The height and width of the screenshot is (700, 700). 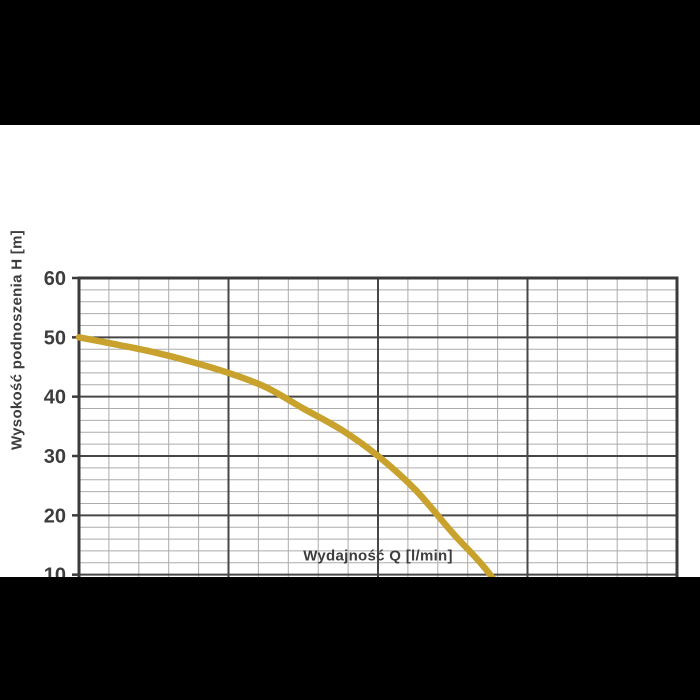 What do you see at coordinates (55, 338) in the screenshot?
I see `y-tick-label: 50` at bounding box center [55, 338].